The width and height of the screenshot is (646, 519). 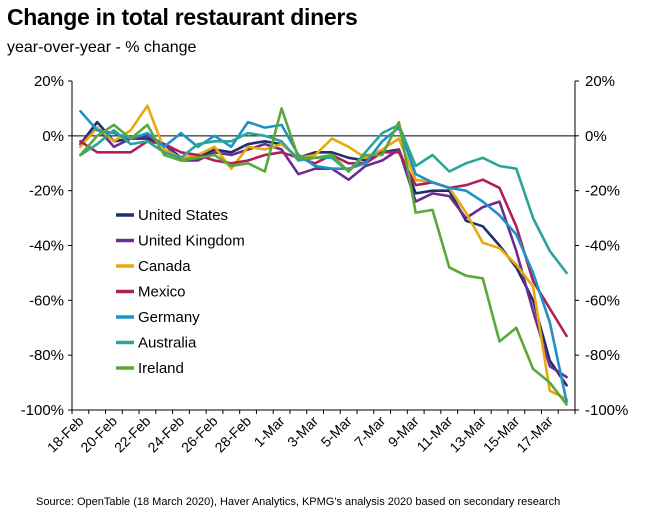 What do you see at coordinates (199, 434) in the screenshot?
I see `x-tick-label: 26-Feb` at bounding box center [199, 434].